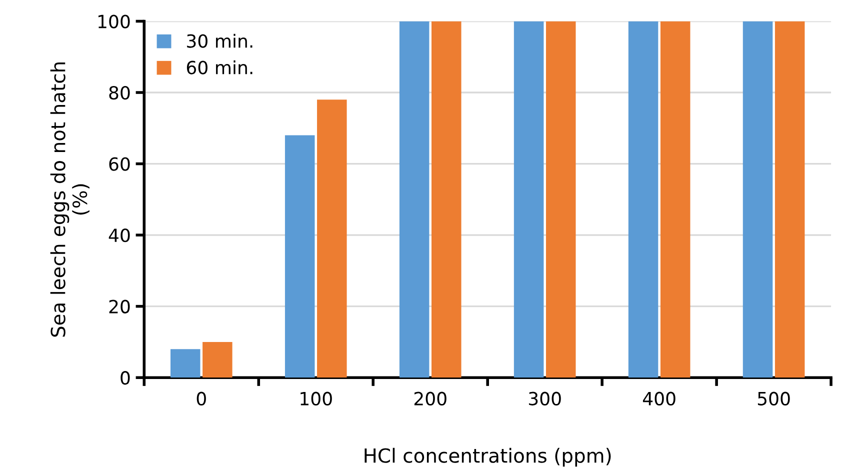  Describe the element at coordinates (219, 67) in the screenshot. I see `legend-label: 60 min.` at that location.